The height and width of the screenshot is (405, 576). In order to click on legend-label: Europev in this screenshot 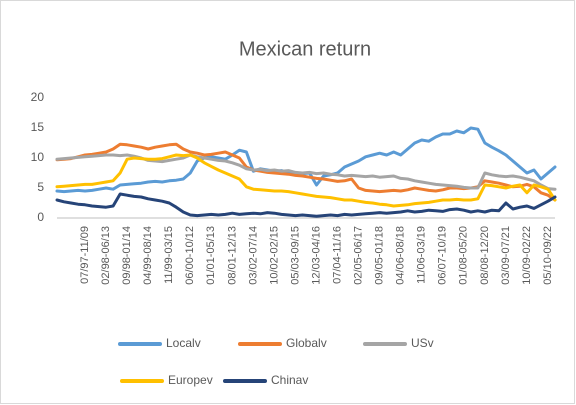, I will do `click(190, 380)`.